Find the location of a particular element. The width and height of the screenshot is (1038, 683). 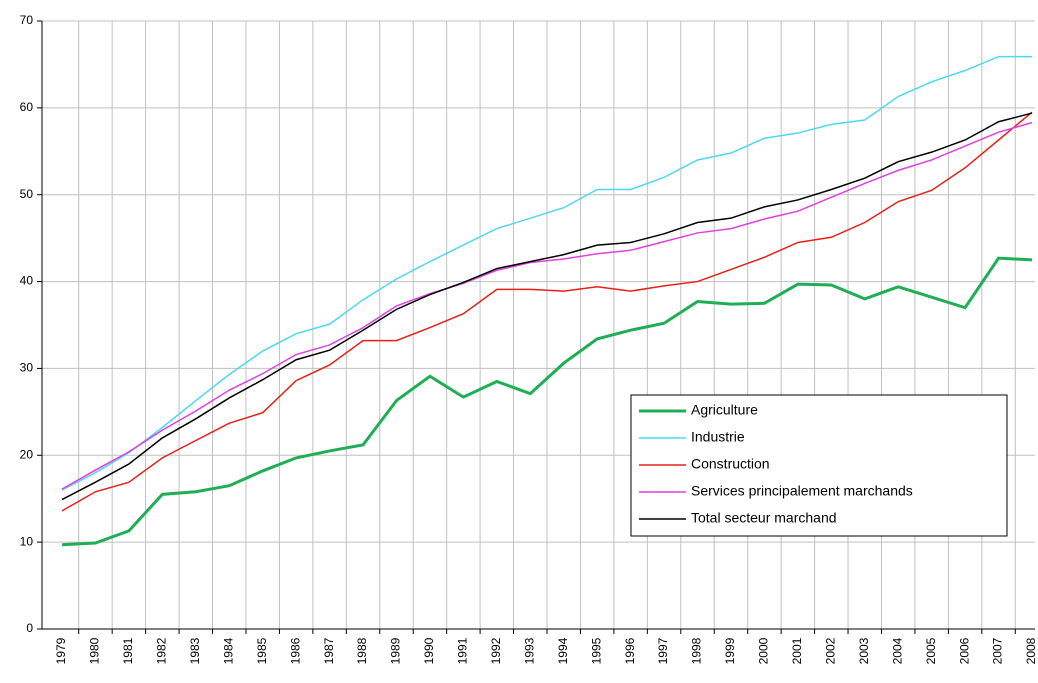

x-tick-label: 2005 is located at coordinates (931, 650).